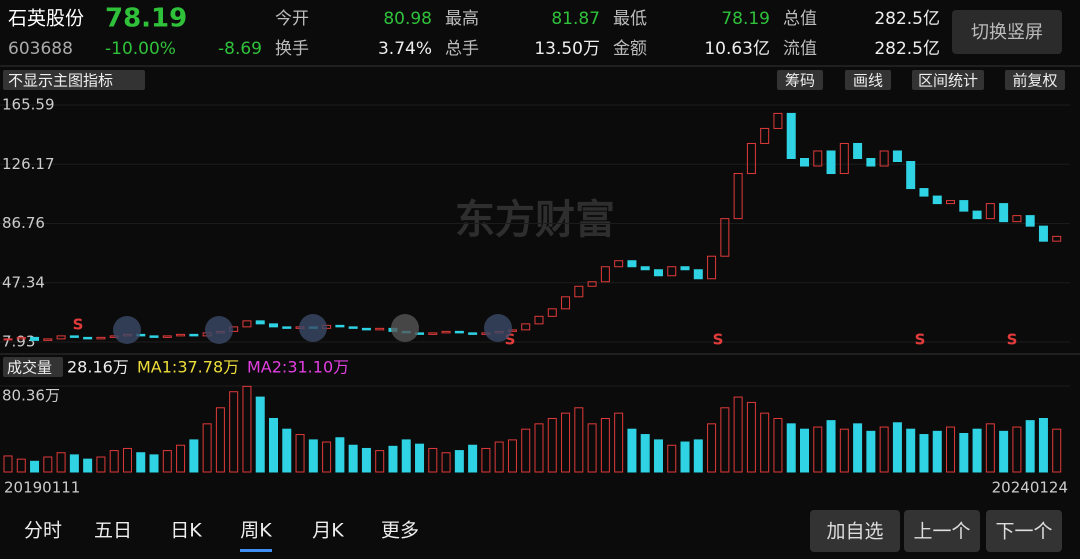 This screenshot has height=559, width=1080. I want to click on volume-select, so click(33, 367).